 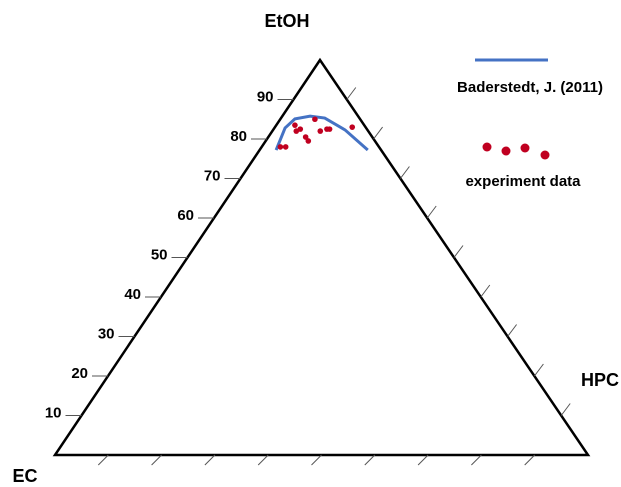 I want to click on tick-label: 90, so click(x=265, y=96).